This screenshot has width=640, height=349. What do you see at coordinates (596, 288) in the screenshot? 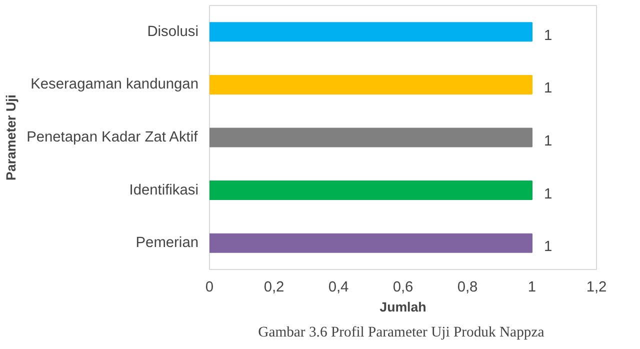
I see `x-tick-label: 1,2` at bounding box center [596, 288].